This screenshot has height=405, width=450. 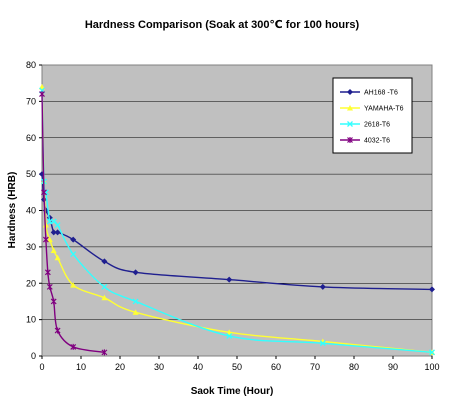 I want to click on x-tick-label: 40, so click(x=198, y=367).